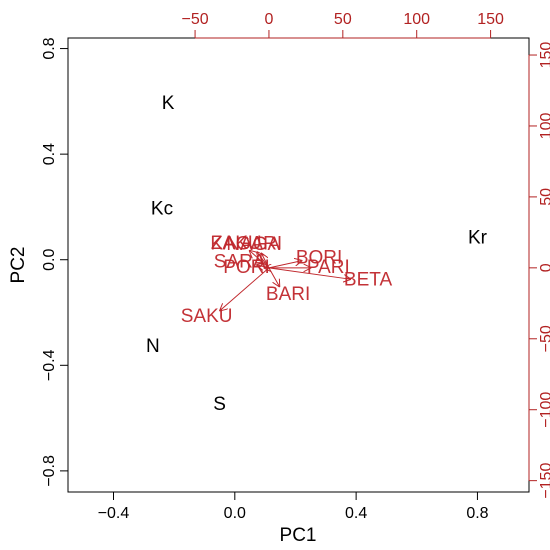  What do you see at coordinates (477, 513) in the screenshot?
I see `x-tick-label: 0.8` at bounding box center [477, 513].